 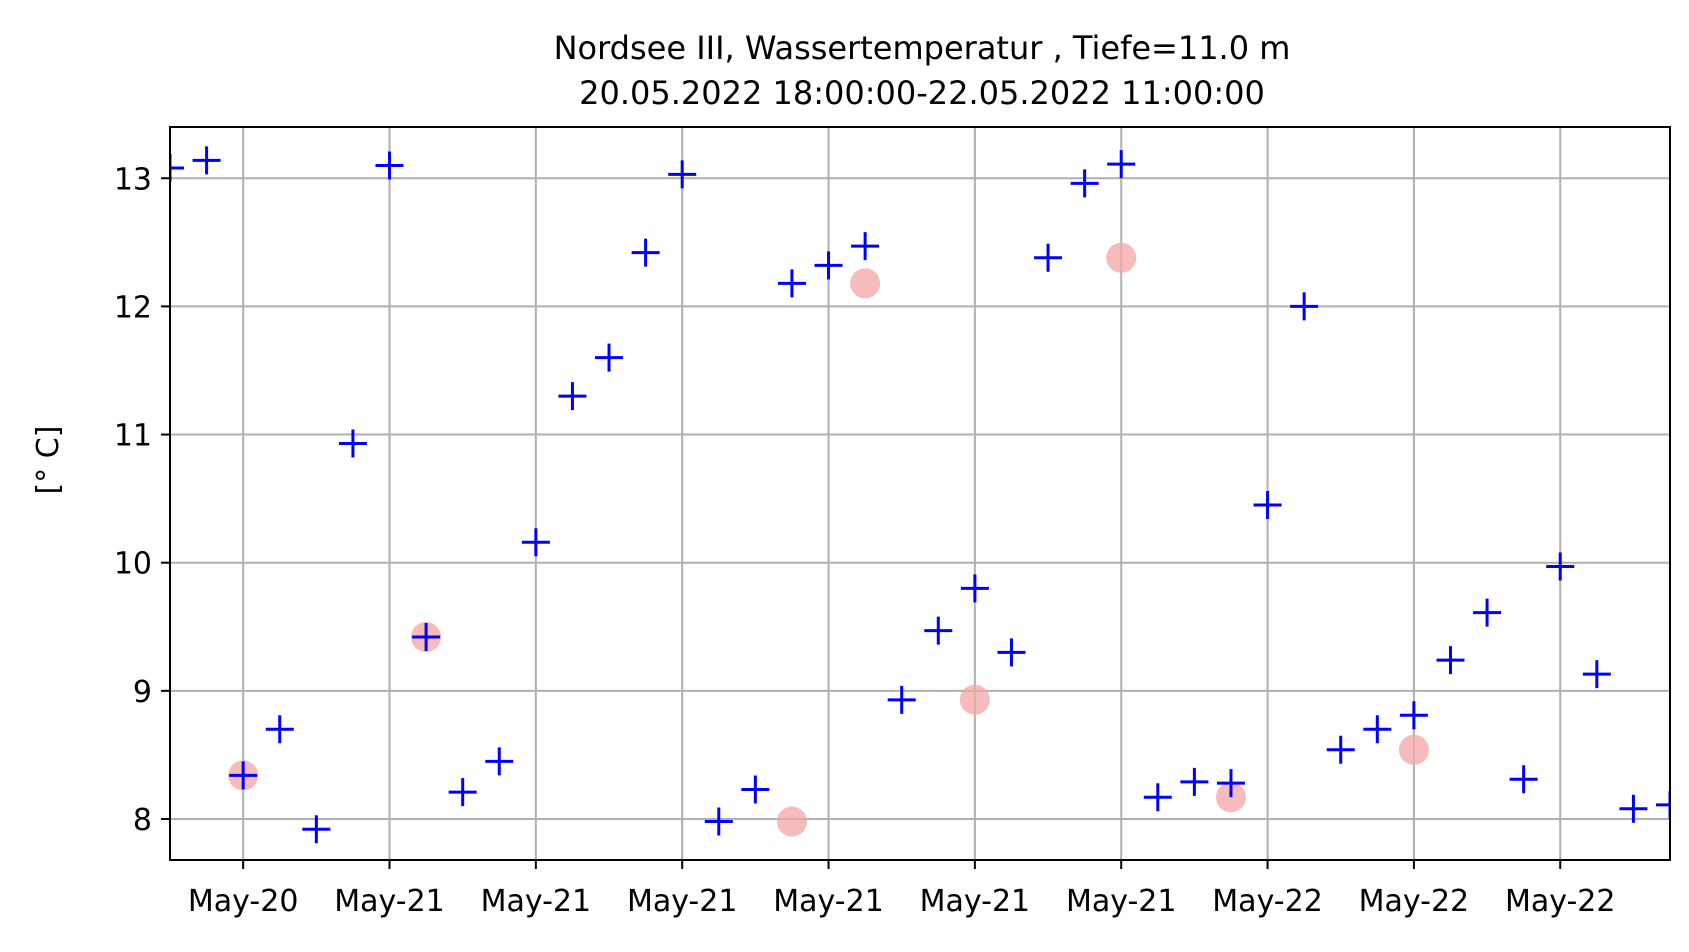 What do you see at coordinates (142, 820) in the screenshot?
I see `y-tick-label: 8` at bounding box center [142, 820].